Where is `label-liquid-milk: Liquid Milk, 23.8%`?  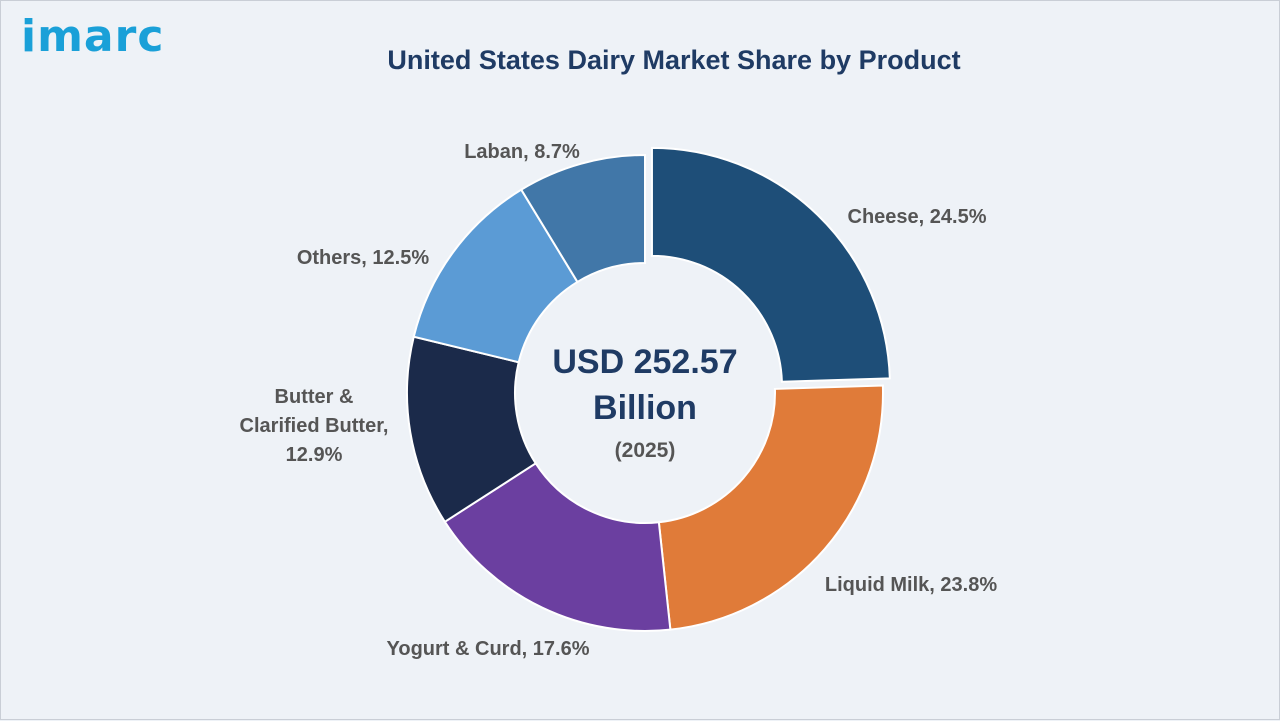 label-liquid-milk: Liquid Milk, 23.8% is located at coordinates (911, 585).